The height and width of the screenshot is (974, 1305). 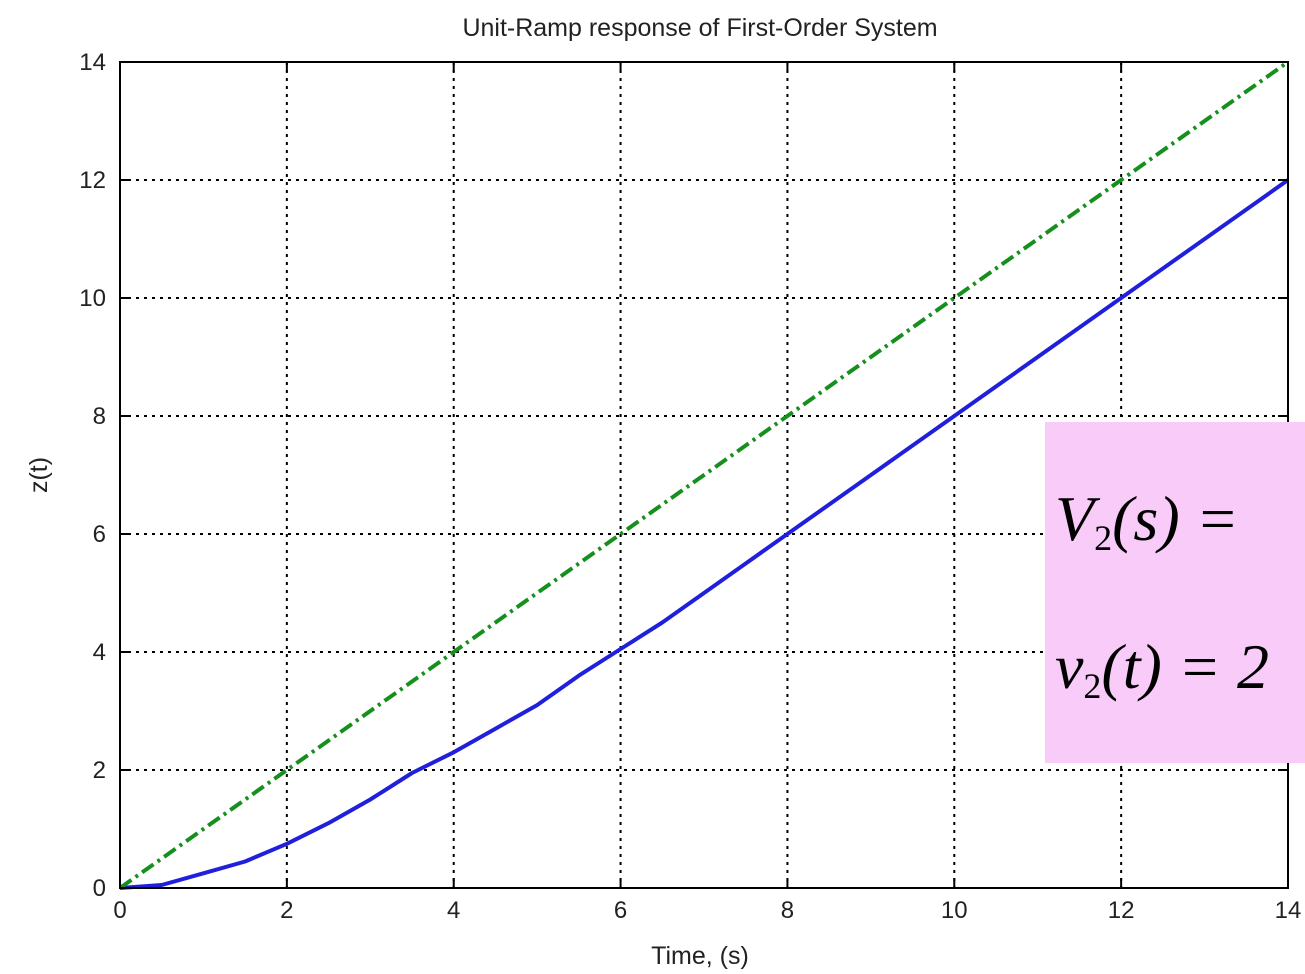 I want to click on eq1-rest: (s) =, so click(x=1175, y=518).